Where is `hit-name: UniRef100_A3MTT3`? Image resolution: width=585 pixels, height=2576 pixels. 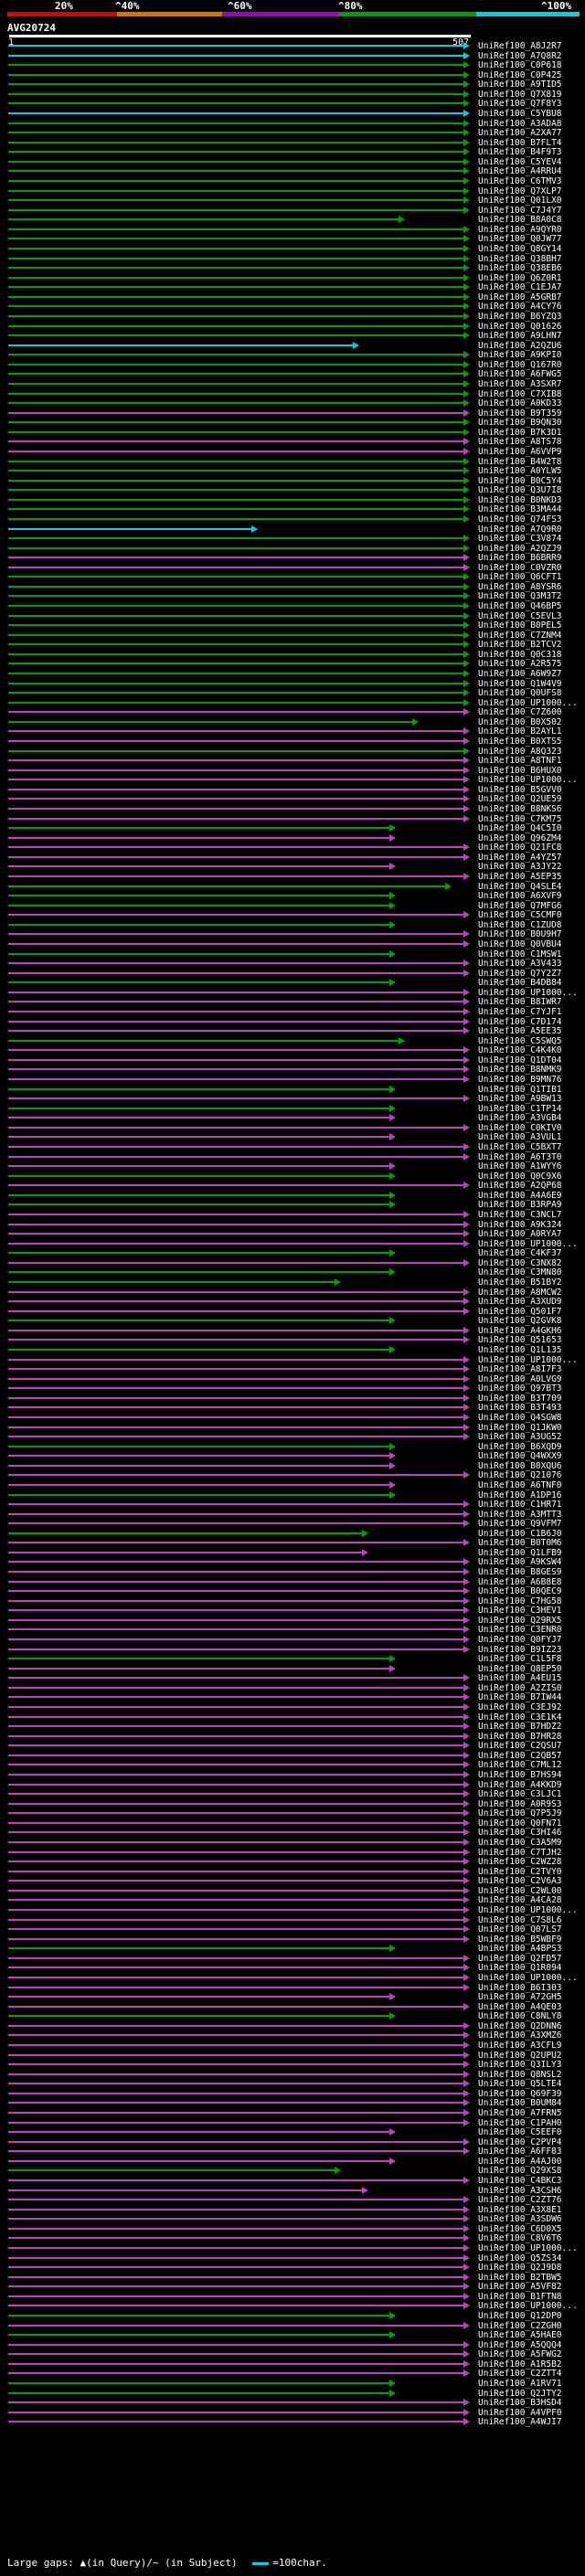
hit-name: UniRef100_A3MTT3 is located at coordinates (520, 1514).